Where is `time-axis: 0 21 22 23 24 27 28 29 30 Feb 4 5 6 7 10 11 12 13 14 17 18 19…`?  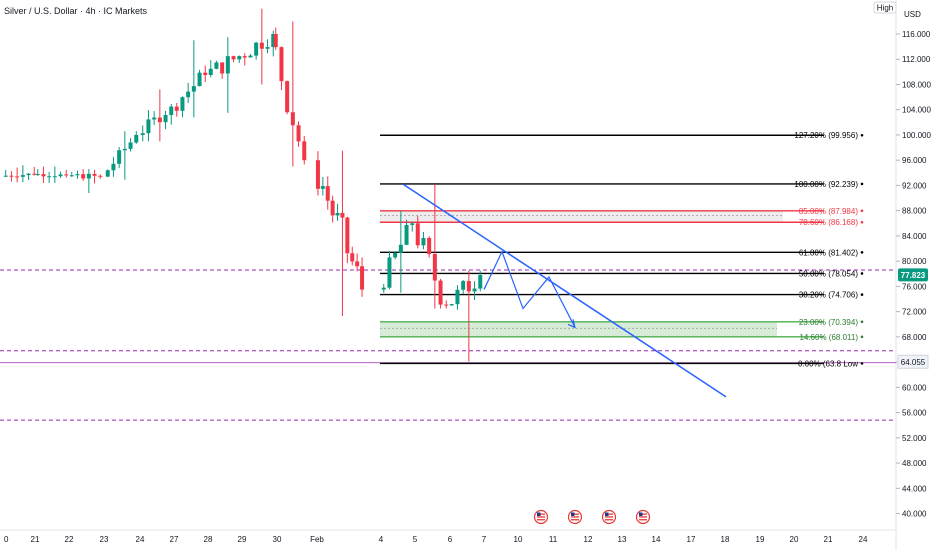 time-axis: 0 21 22 23 24 27 28 29 30 Feb 4 5 6 7 10 11 12 13 14 17 18 19… is located at coordinates (436, 539).